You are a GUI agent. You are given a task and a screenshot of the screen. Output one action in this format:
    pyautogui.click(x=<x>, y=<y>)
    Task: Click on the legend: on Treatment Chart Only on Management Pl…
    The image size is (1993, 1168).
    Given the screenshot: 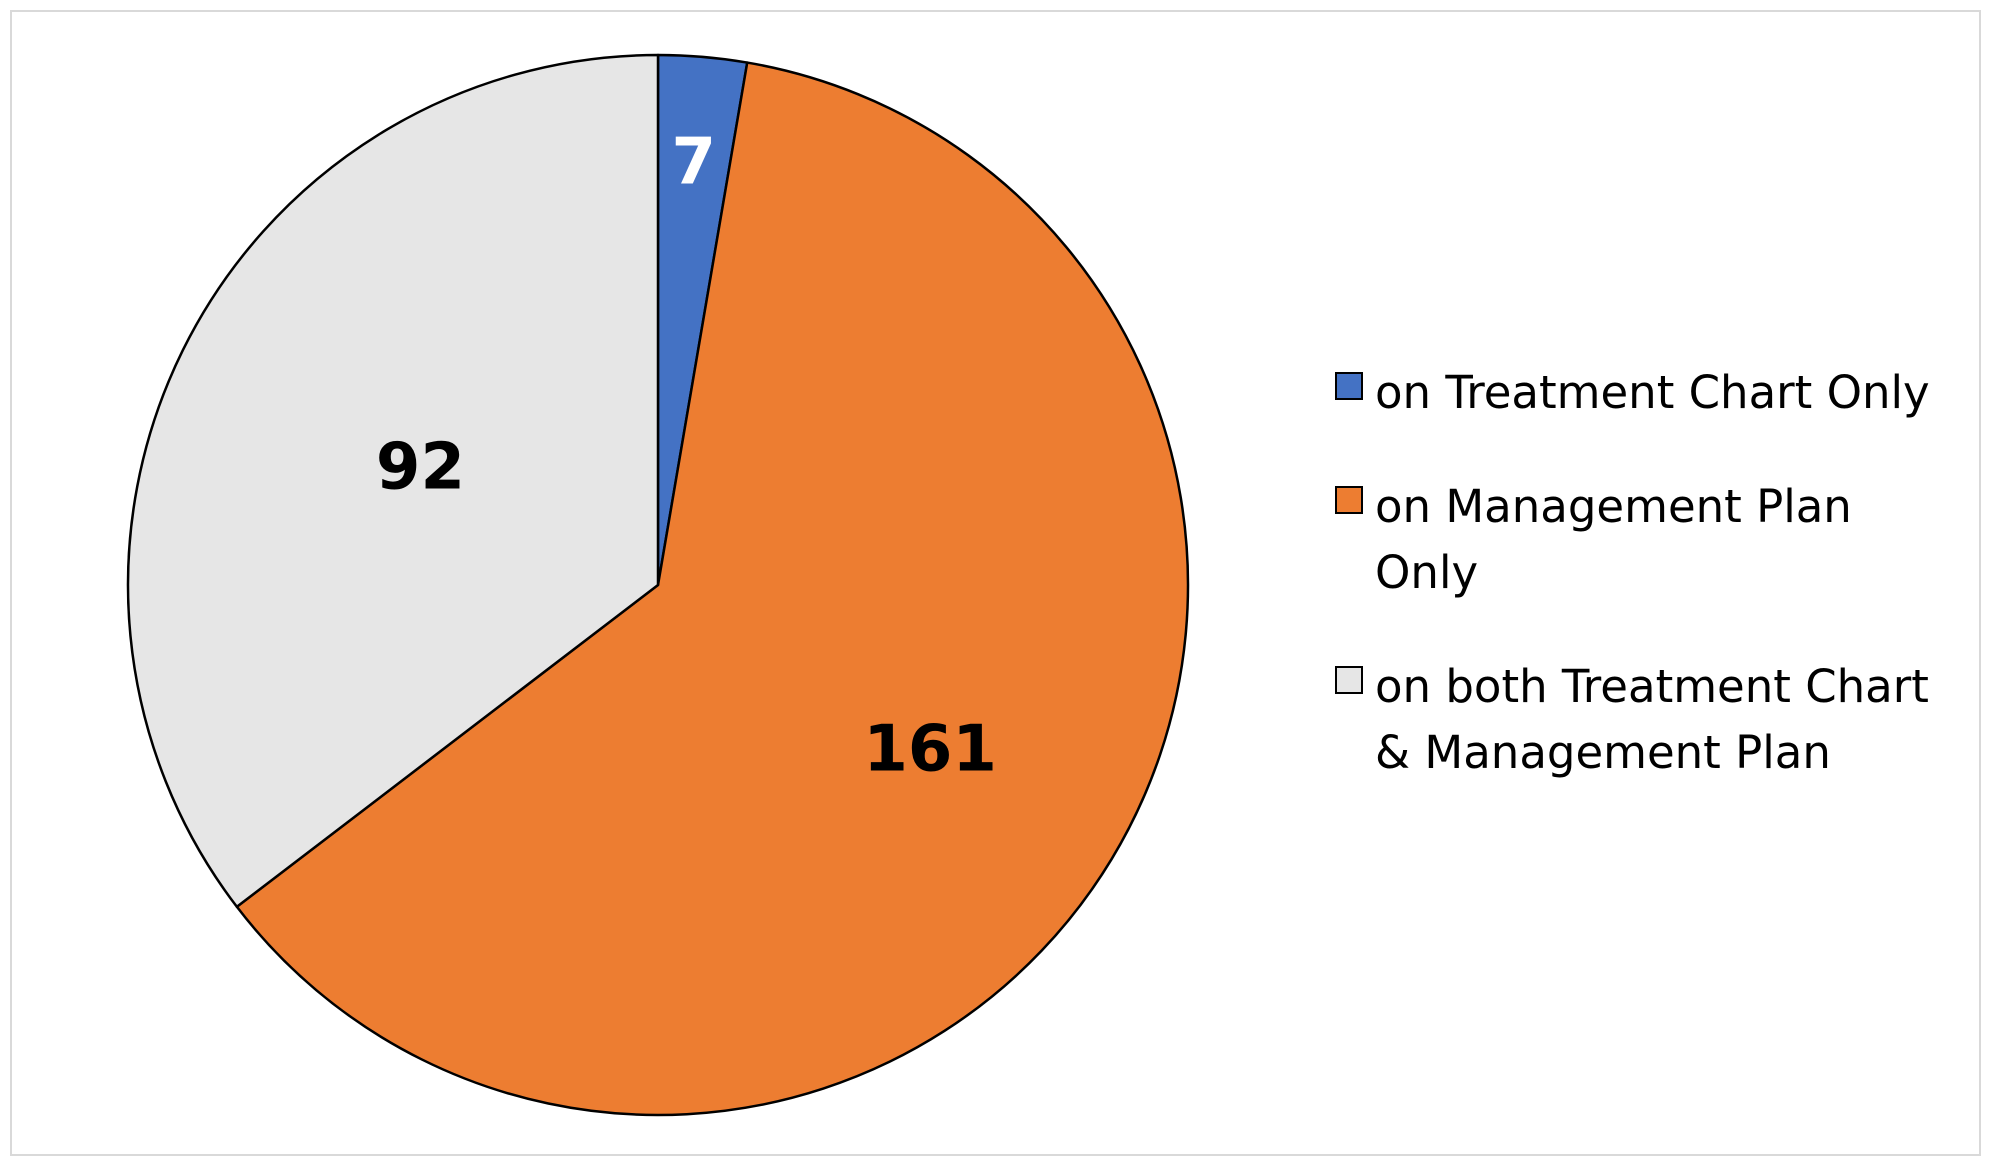 What is the action you would take?
    pyautogui.click(x=1650, y=597)
    